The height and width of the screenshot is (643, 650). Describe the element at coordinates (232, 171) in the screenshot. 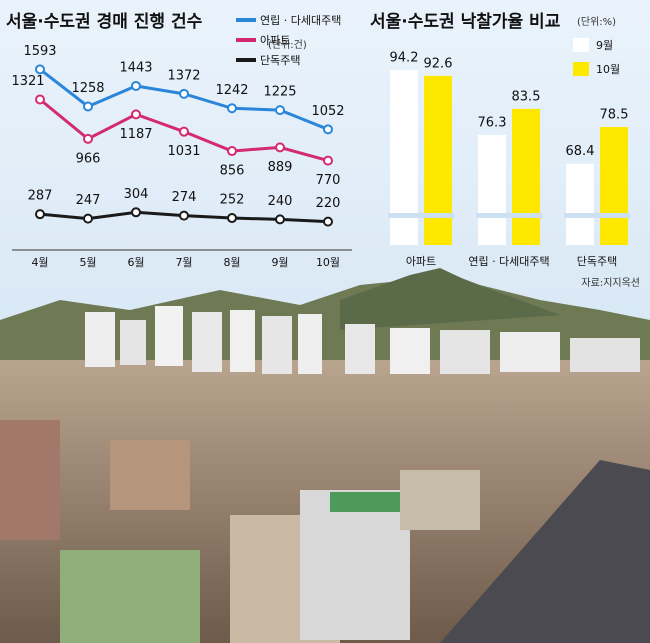

I see `data-label: 856` at that location.